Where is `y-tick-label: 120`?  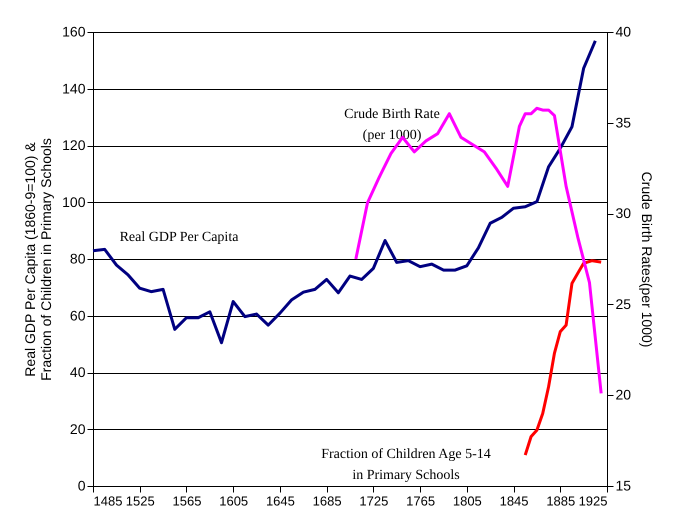 y-tick-label: 120 is located at coordinates (74, 145).